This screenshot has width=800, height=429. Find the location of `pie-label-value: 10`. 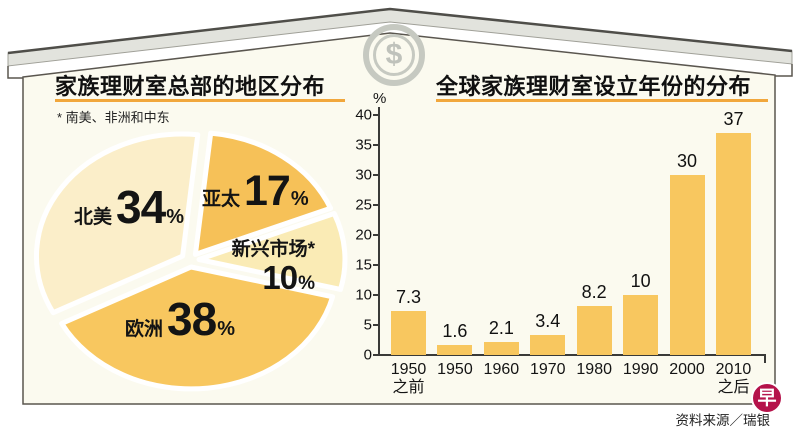

pie-label-value: 10 is located at coordinates (280, 277).